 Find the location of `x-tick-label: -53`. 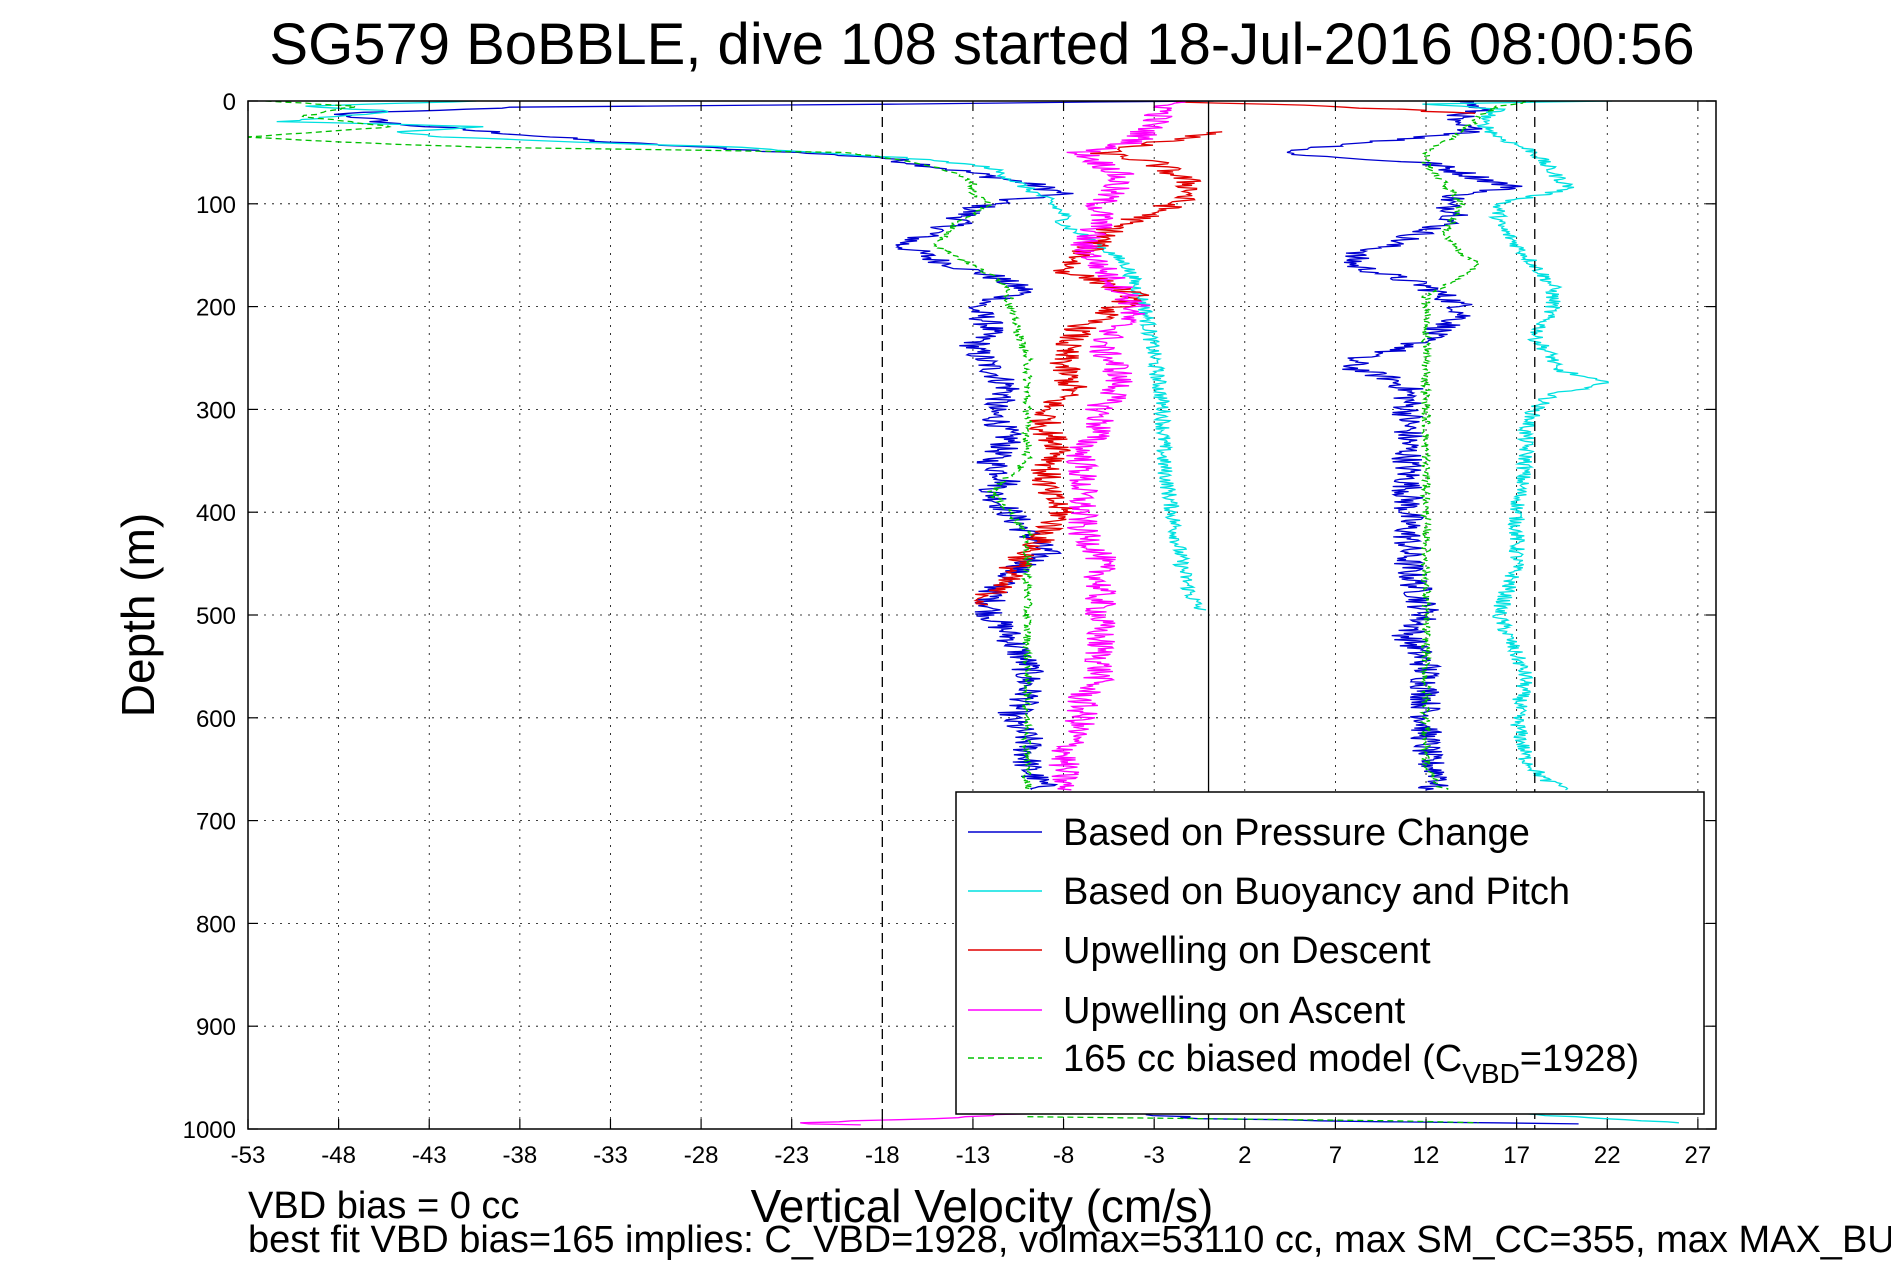

x-tick-label: -53 is located at coordinates (248, 1155).